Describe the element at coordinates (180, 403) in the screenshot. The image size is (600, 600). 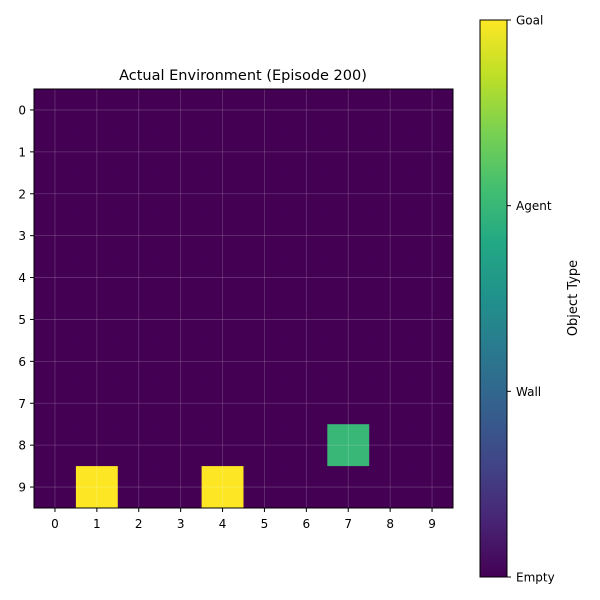
I see `heatmap-cell-r7-c3` at that location.